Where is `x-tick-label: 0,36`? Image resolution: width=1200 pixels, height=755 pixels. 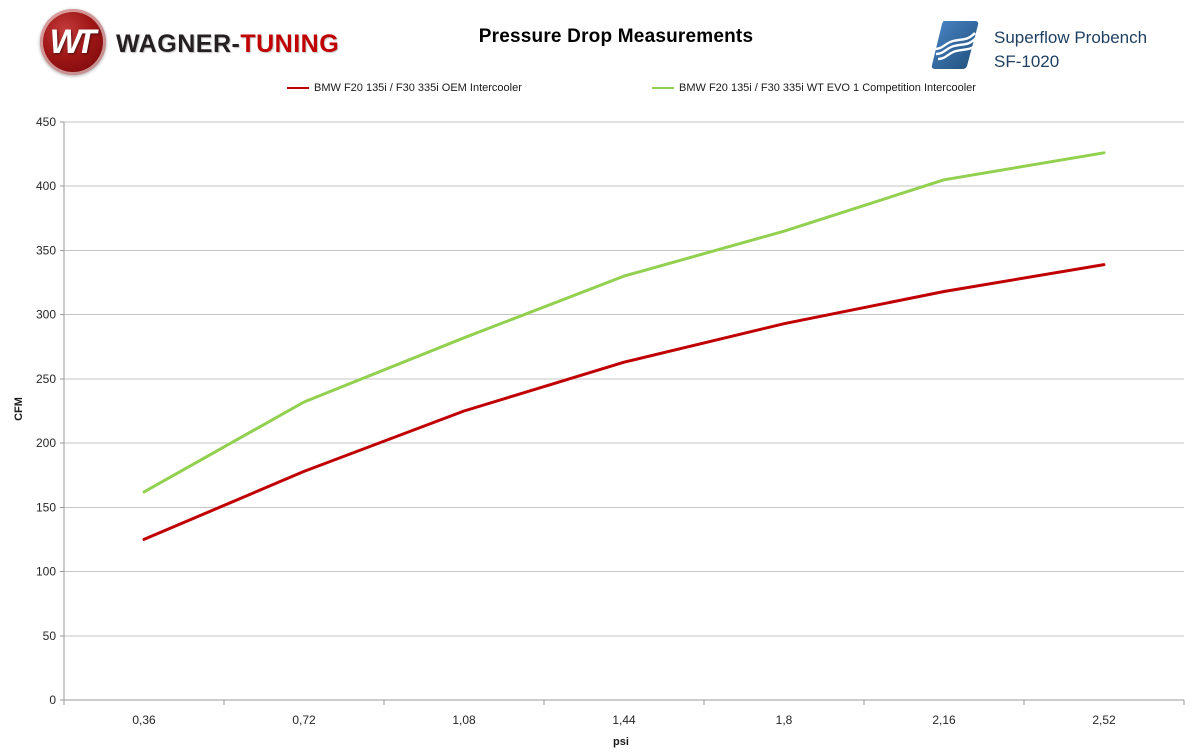
x-tick-label: 0,36 is located at coordinates (144, 720).